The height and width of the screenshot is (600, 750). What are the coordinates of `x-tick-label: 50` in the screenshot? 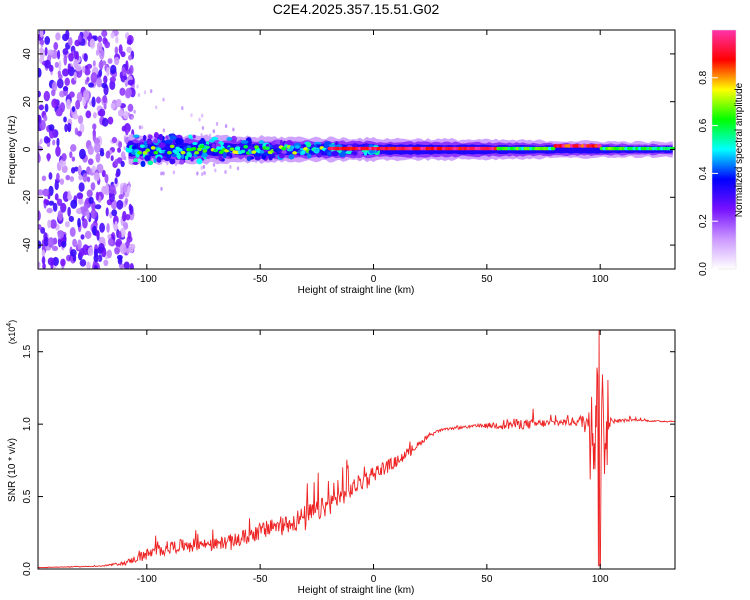 It's located at (487, 279).